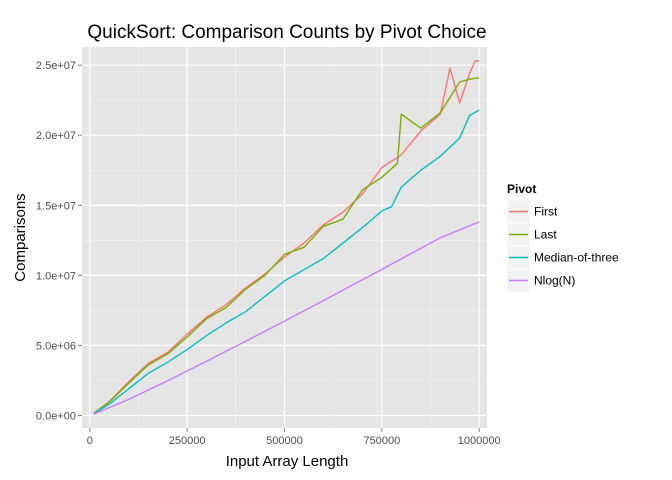 Image resolution: width=672 pixels, height=480 pixels. Describe the element at coordinates (532, 211) in the screenshot. I see `legend-item-first: First` at that location.